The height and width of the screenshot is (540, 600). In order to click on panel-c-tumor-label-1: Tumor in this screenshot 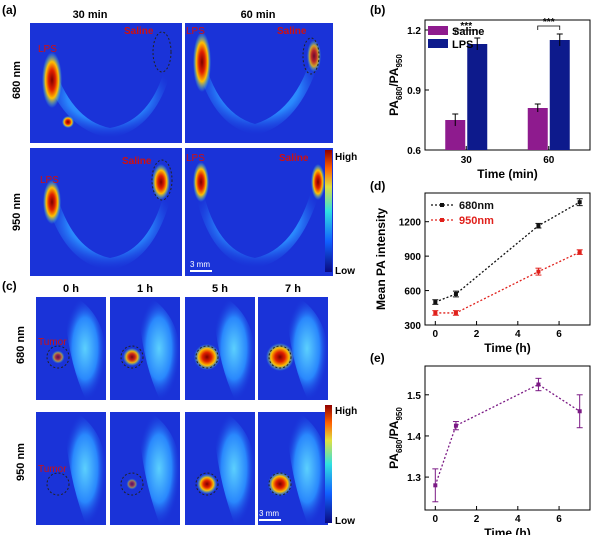, I will do `click(52, 469)`.